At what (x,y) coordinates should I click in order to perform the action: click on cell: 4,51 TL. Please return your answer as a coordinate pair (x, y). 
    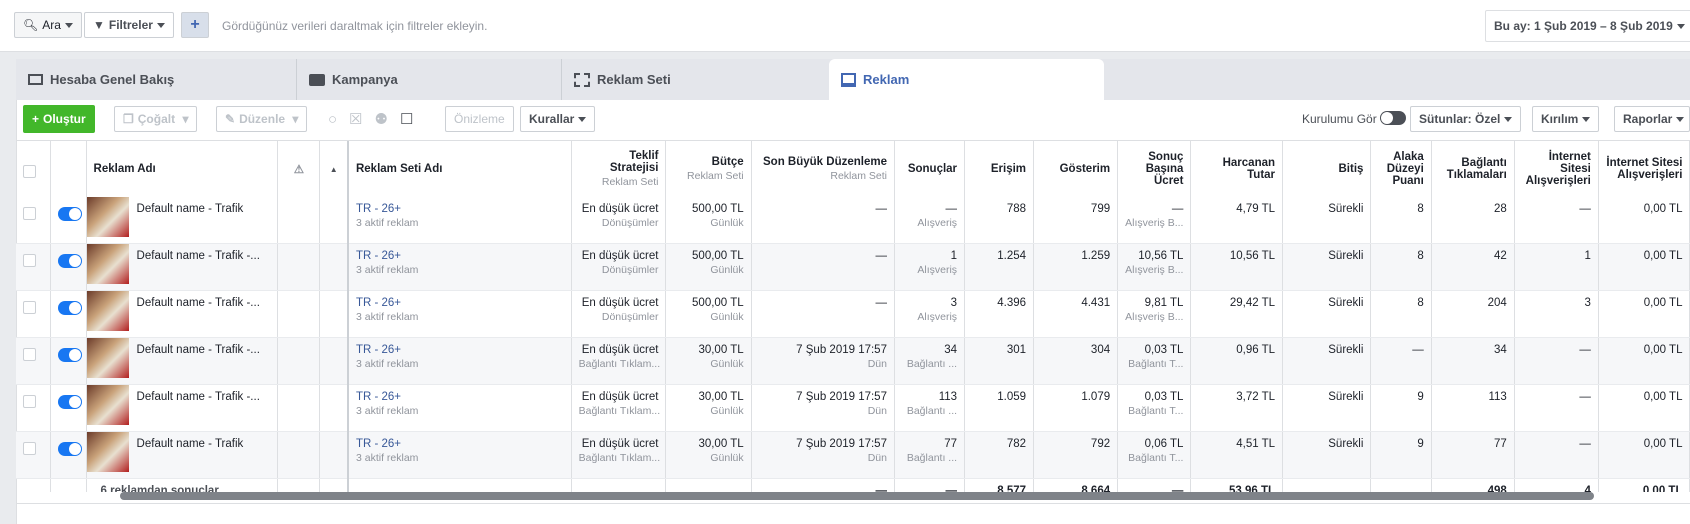
    Looking at the image, I should click on (1237, 455).